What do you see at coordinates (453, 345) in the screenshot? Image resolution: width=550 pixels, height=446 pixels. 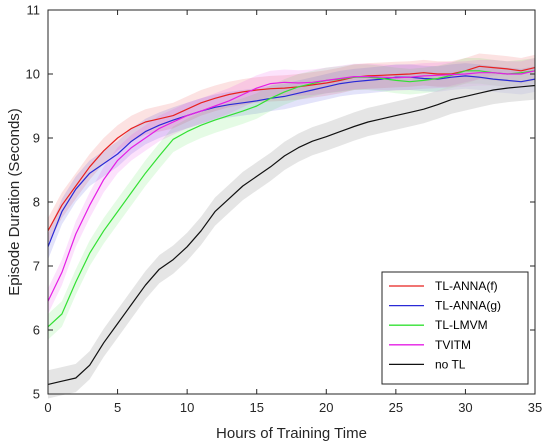 I see `legend-label: TVITM` at bounding box center [453, 345].